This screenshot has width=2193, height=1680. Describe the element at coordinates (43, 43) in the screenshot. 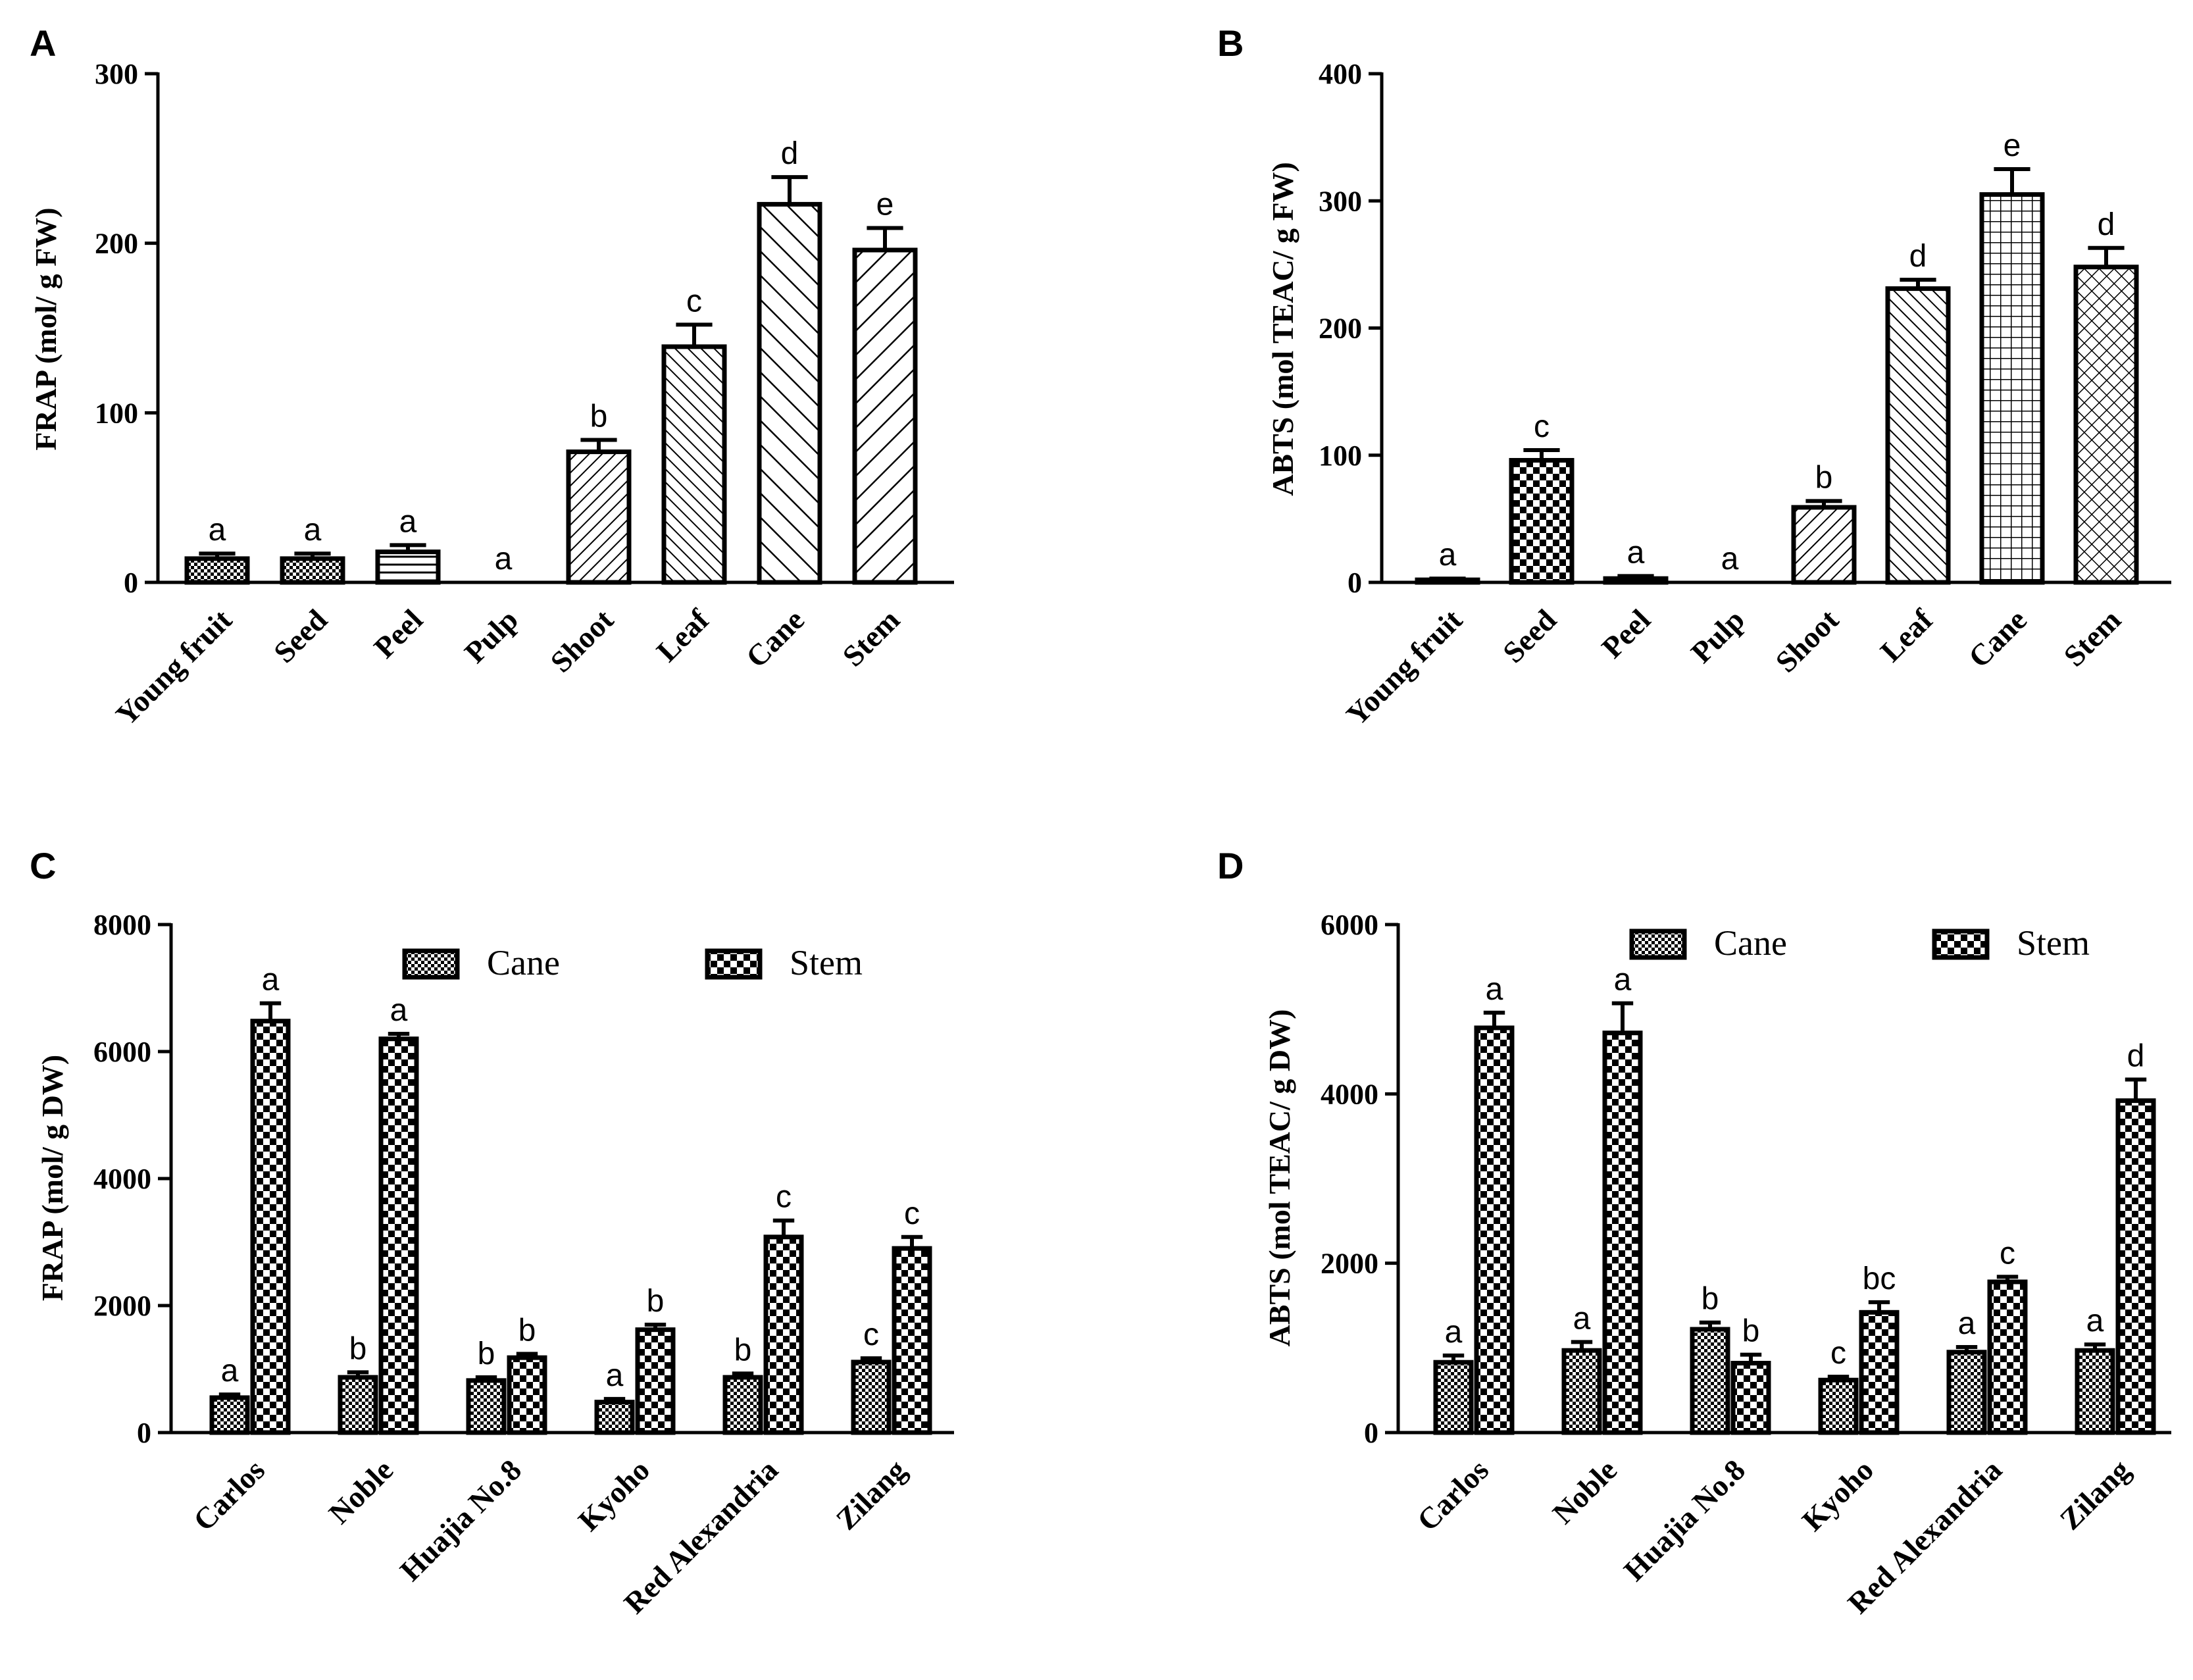

I see `panel-letter-a: A` at that location.